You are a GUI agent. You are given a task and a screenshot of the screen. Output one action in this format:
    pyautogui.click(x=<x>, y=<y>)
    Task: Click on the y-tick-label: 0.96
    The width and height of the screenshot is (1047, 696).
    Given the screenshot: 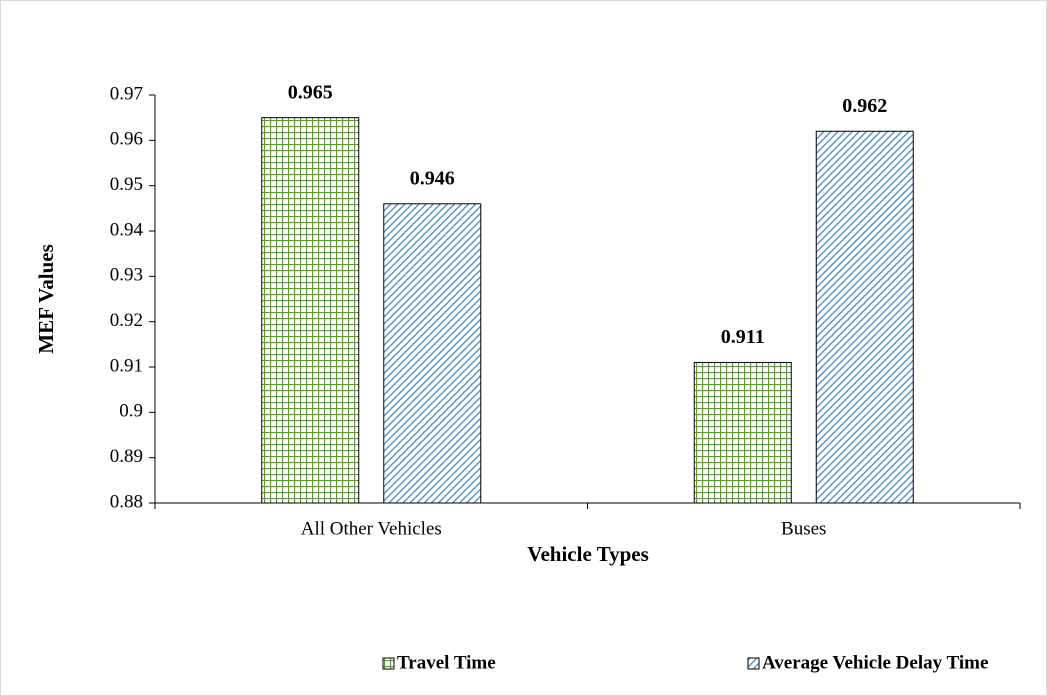 What is the action you would take?
    pyautogui.click(x=126, y=139)
    